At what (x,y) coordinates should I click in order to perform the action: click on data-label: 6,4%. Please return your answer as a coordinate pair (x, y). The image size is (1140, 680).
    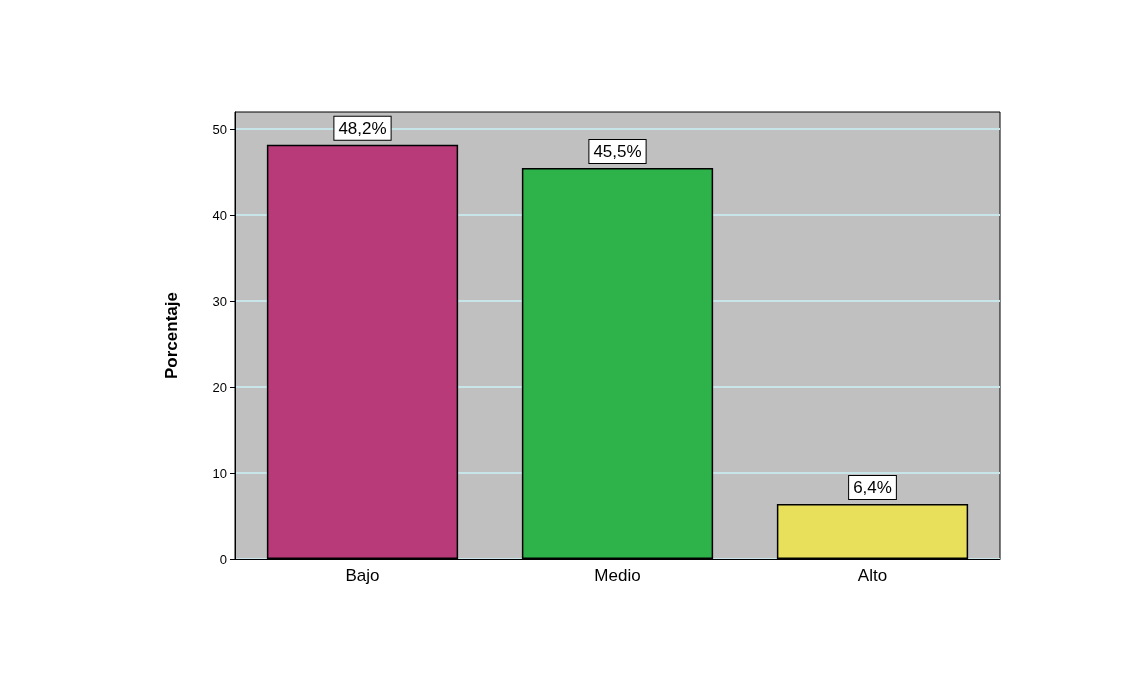
    Looking at the image, I should click on (872, 487).